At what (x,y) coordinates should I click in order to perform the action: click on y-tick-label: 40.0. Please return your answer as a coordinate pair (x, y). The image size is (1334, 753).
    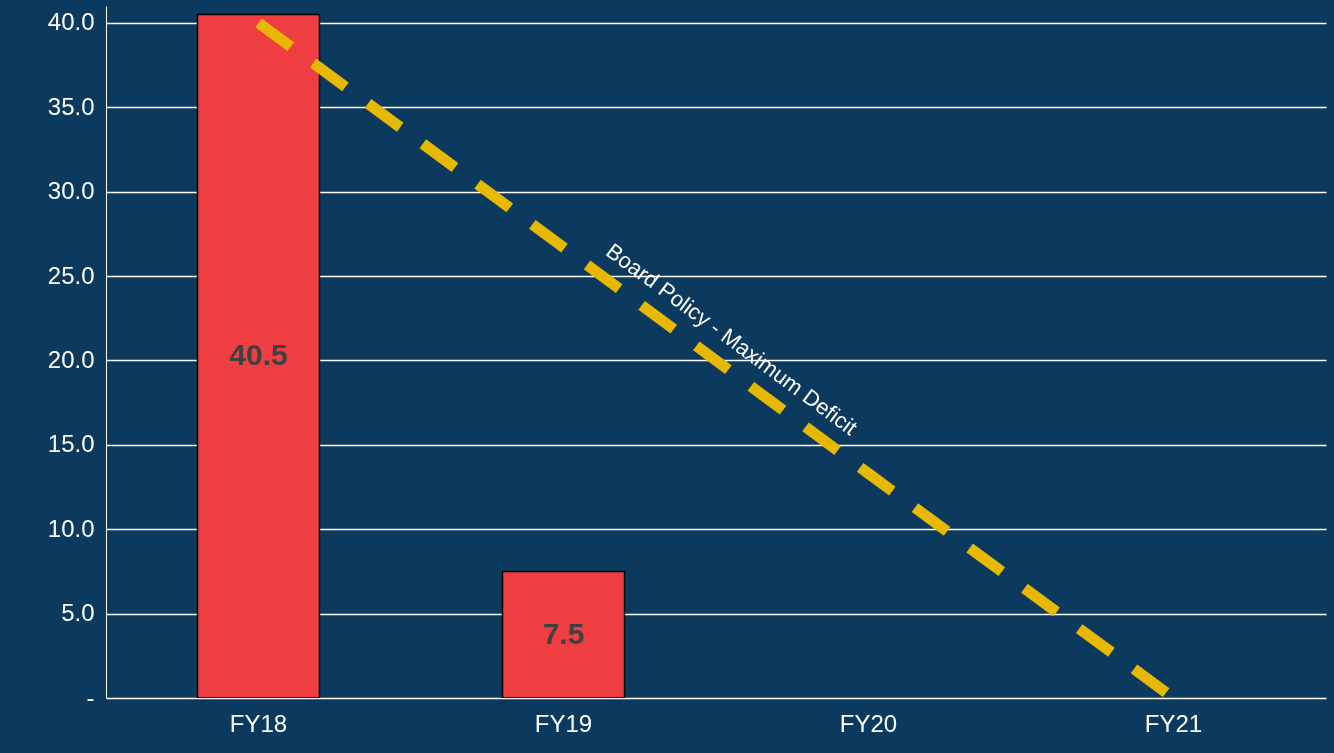
    Looking at the image, I should click on (71, 22).